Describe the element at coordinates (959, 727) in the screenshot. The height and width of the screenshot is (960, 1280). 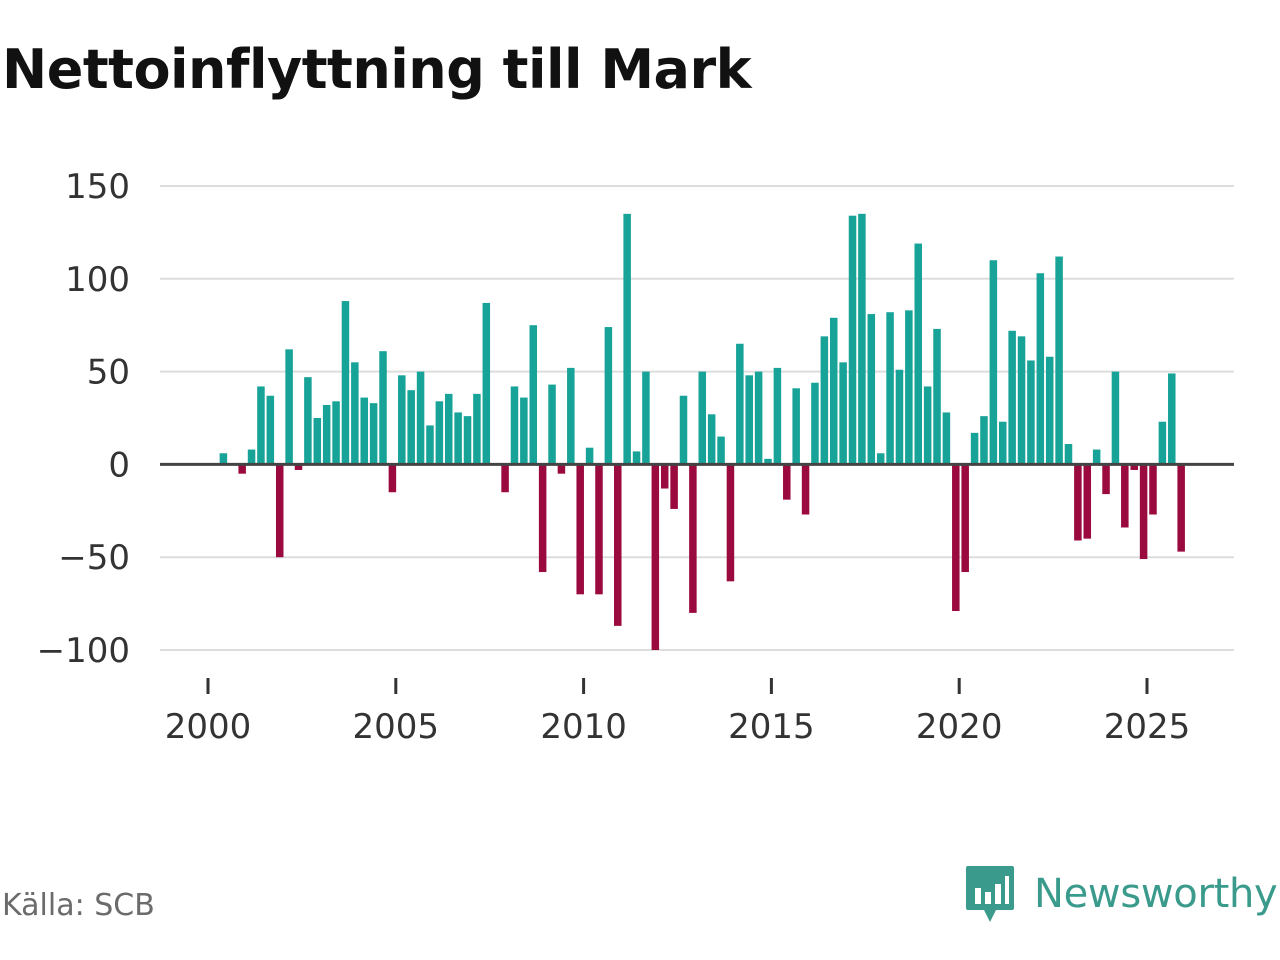
I see `x-tick-label: 2020` at that location.